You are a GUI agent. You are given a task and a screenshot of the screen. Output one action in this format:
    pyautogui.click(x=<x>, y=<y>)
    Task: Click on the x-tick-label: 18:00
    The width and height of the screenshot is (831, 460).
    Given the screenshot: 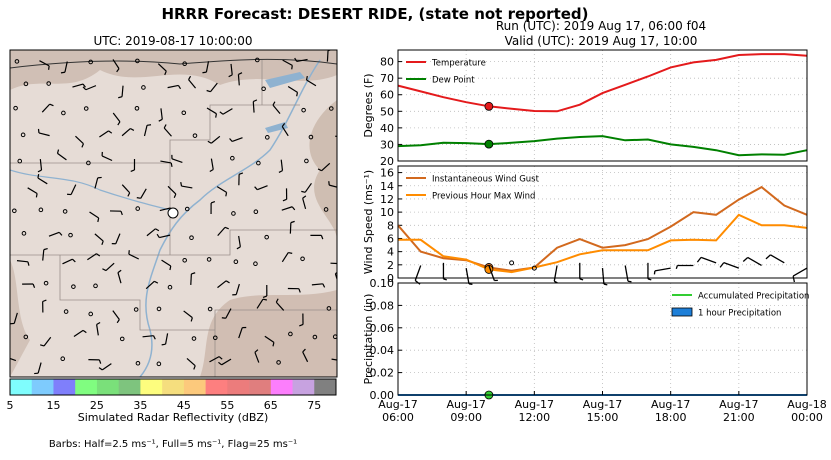 What is the action you would take?
    pyautogui.click(x=671, y=417)
    